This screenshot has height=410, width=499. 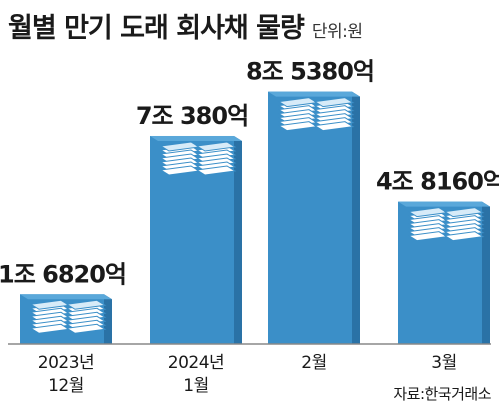 What do you see at coordinates (195, 386) in the screenshot?
I see `x-tick-label-line2: 1월` at bounding box center [195, 386].